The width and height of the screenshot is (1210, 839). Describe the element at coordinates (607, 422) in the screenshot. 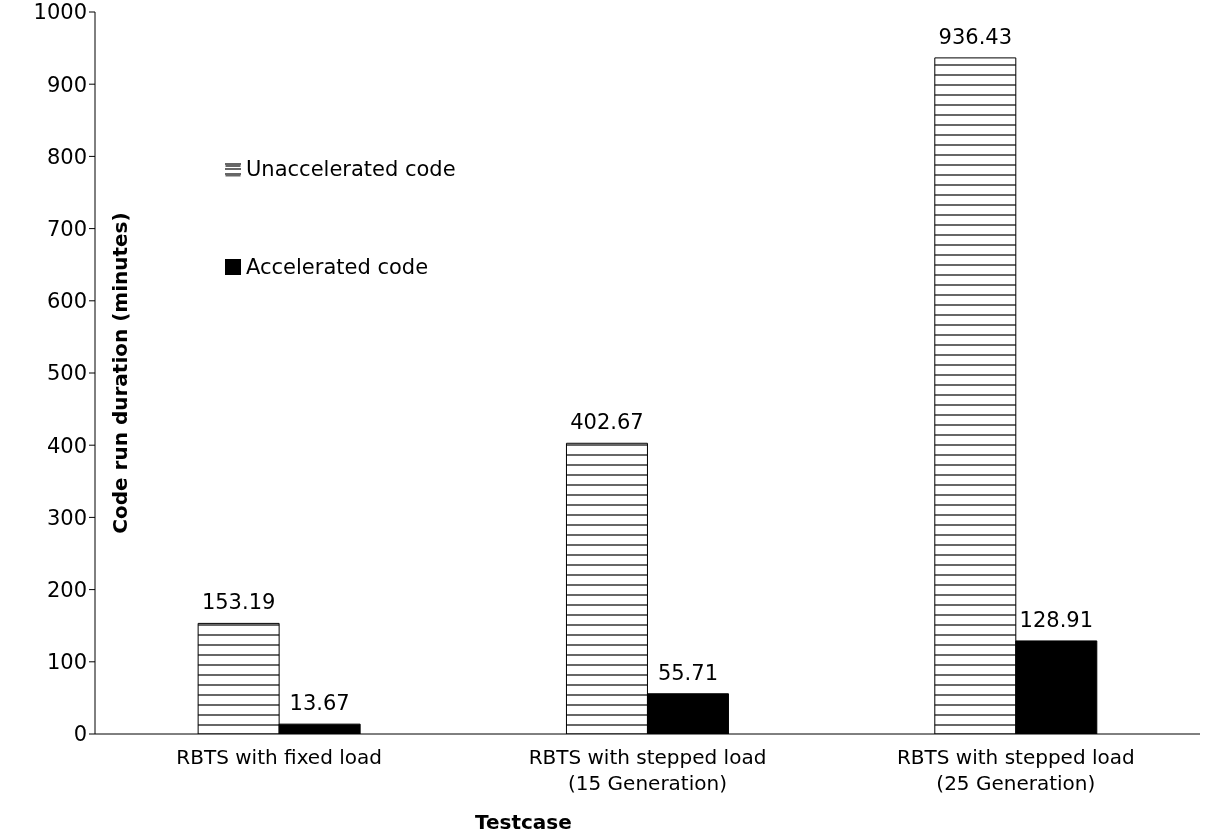

I see `data-label: 402.67` at that location.